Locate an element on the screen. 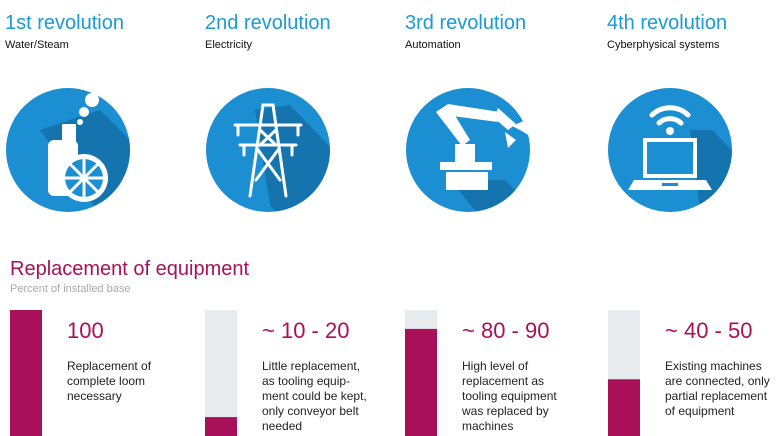 This screenshot has height=436, width=784. icon-pylon is located at coordinates (268, 150).